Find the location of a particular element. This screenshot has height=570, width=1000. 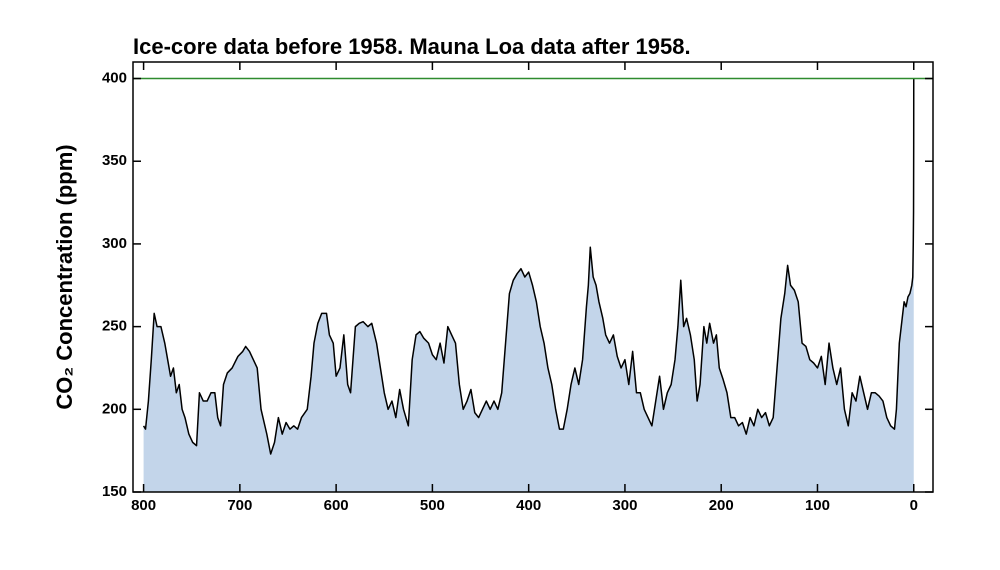

y-tick-label: 150 is located at coordinates (114, 491).